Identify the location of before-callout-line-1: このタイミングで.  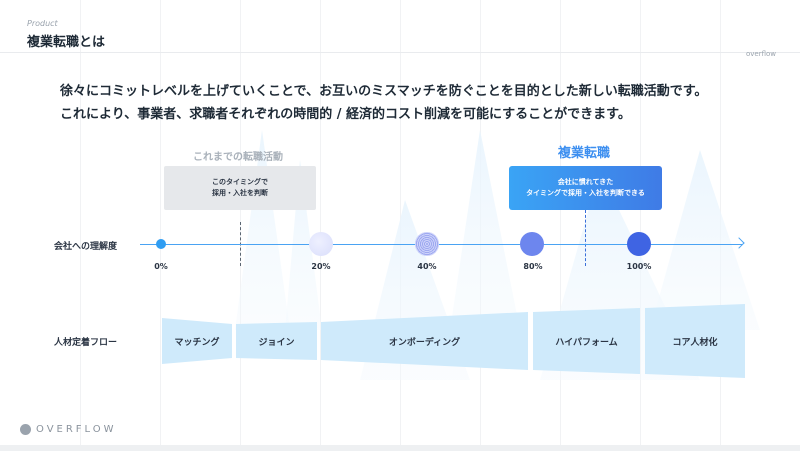
(240, 182).